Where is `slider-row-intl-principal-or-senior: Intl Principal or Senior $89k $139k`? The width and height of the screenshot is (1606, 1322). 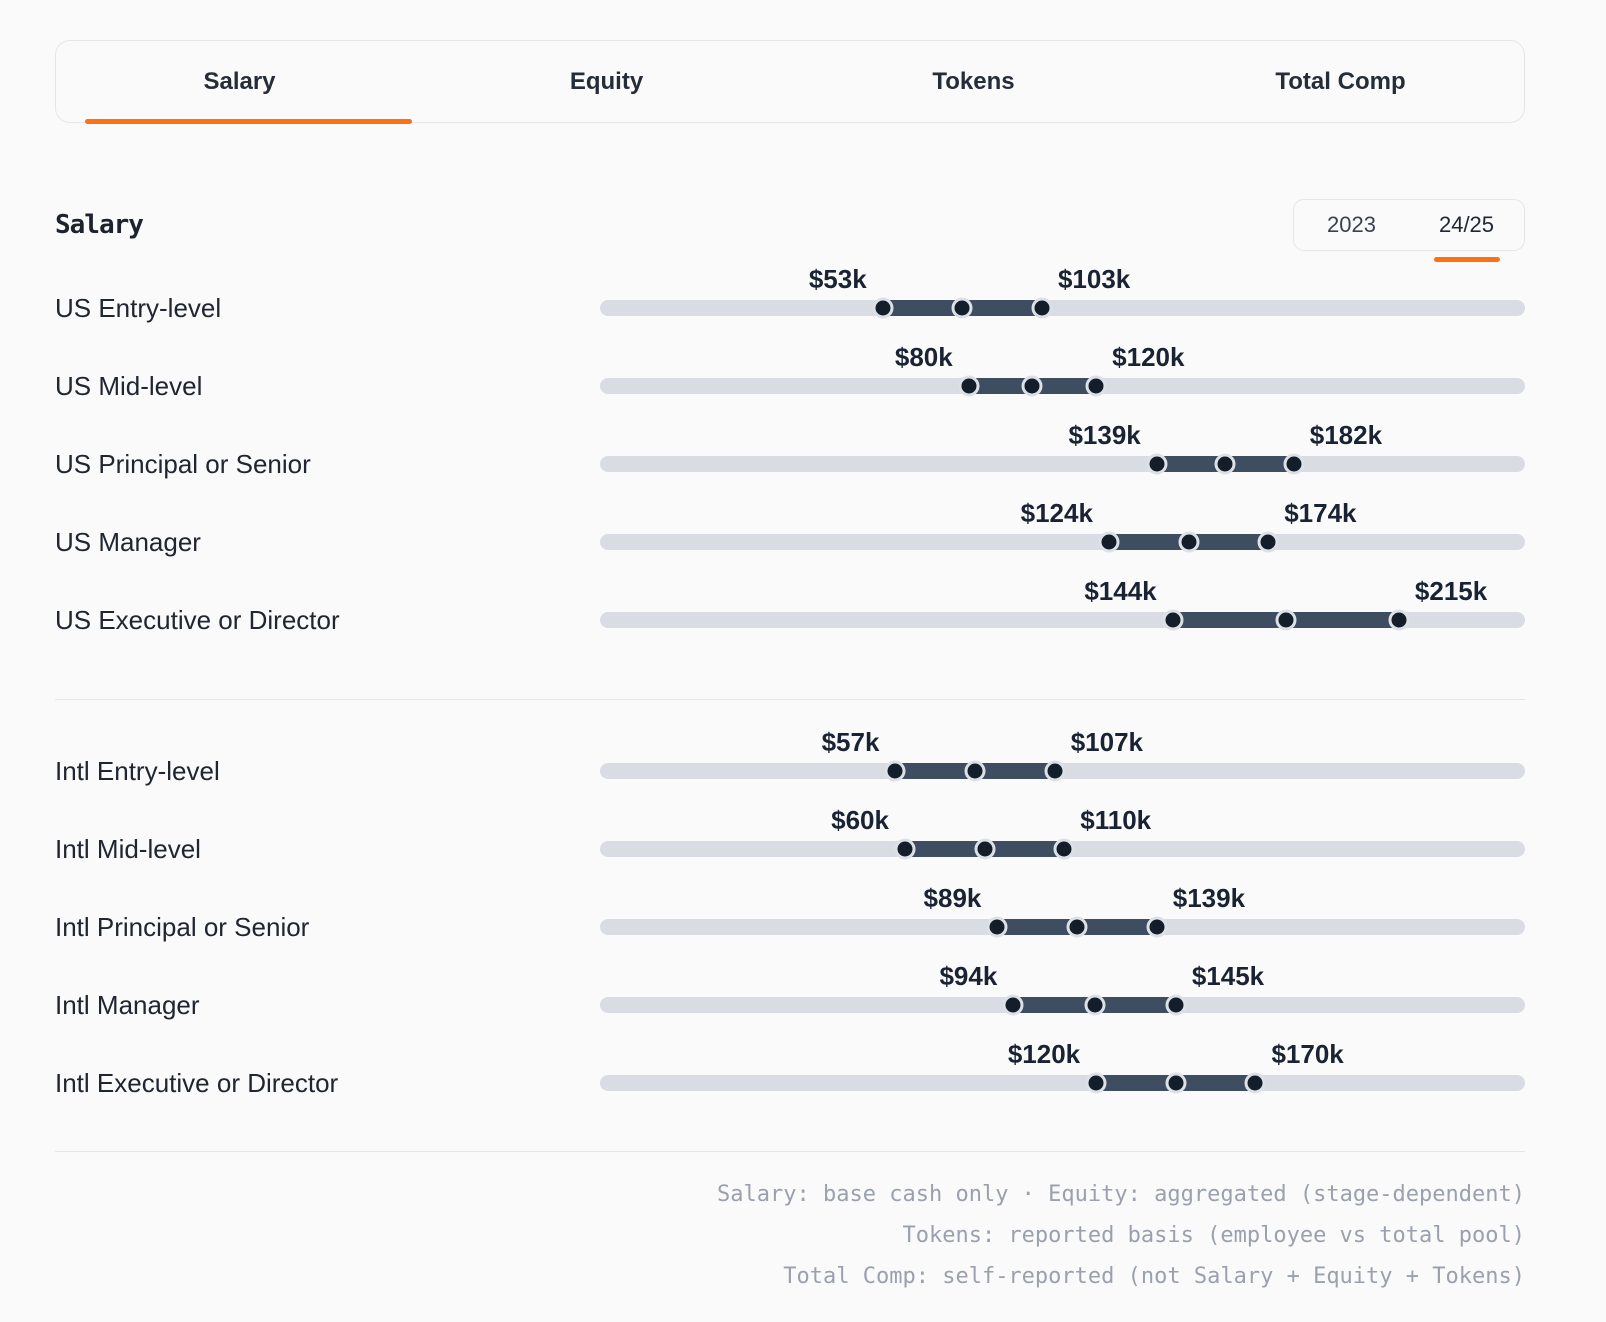 slider-row-intl-principal-or-senior: Intl Principal or Senior $89k $139k is located at coordinates (790, 924).